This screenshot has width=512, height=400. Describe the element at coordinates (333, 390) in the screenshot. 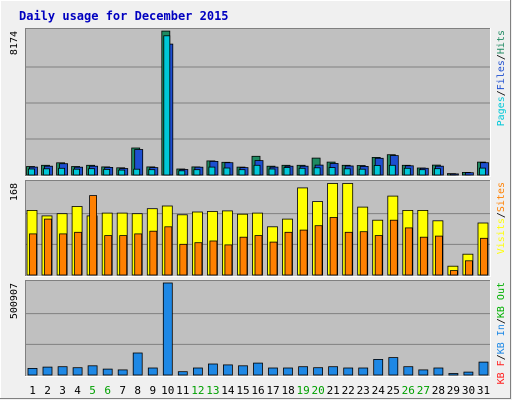

I see `x-tick-label: 21` at that location.